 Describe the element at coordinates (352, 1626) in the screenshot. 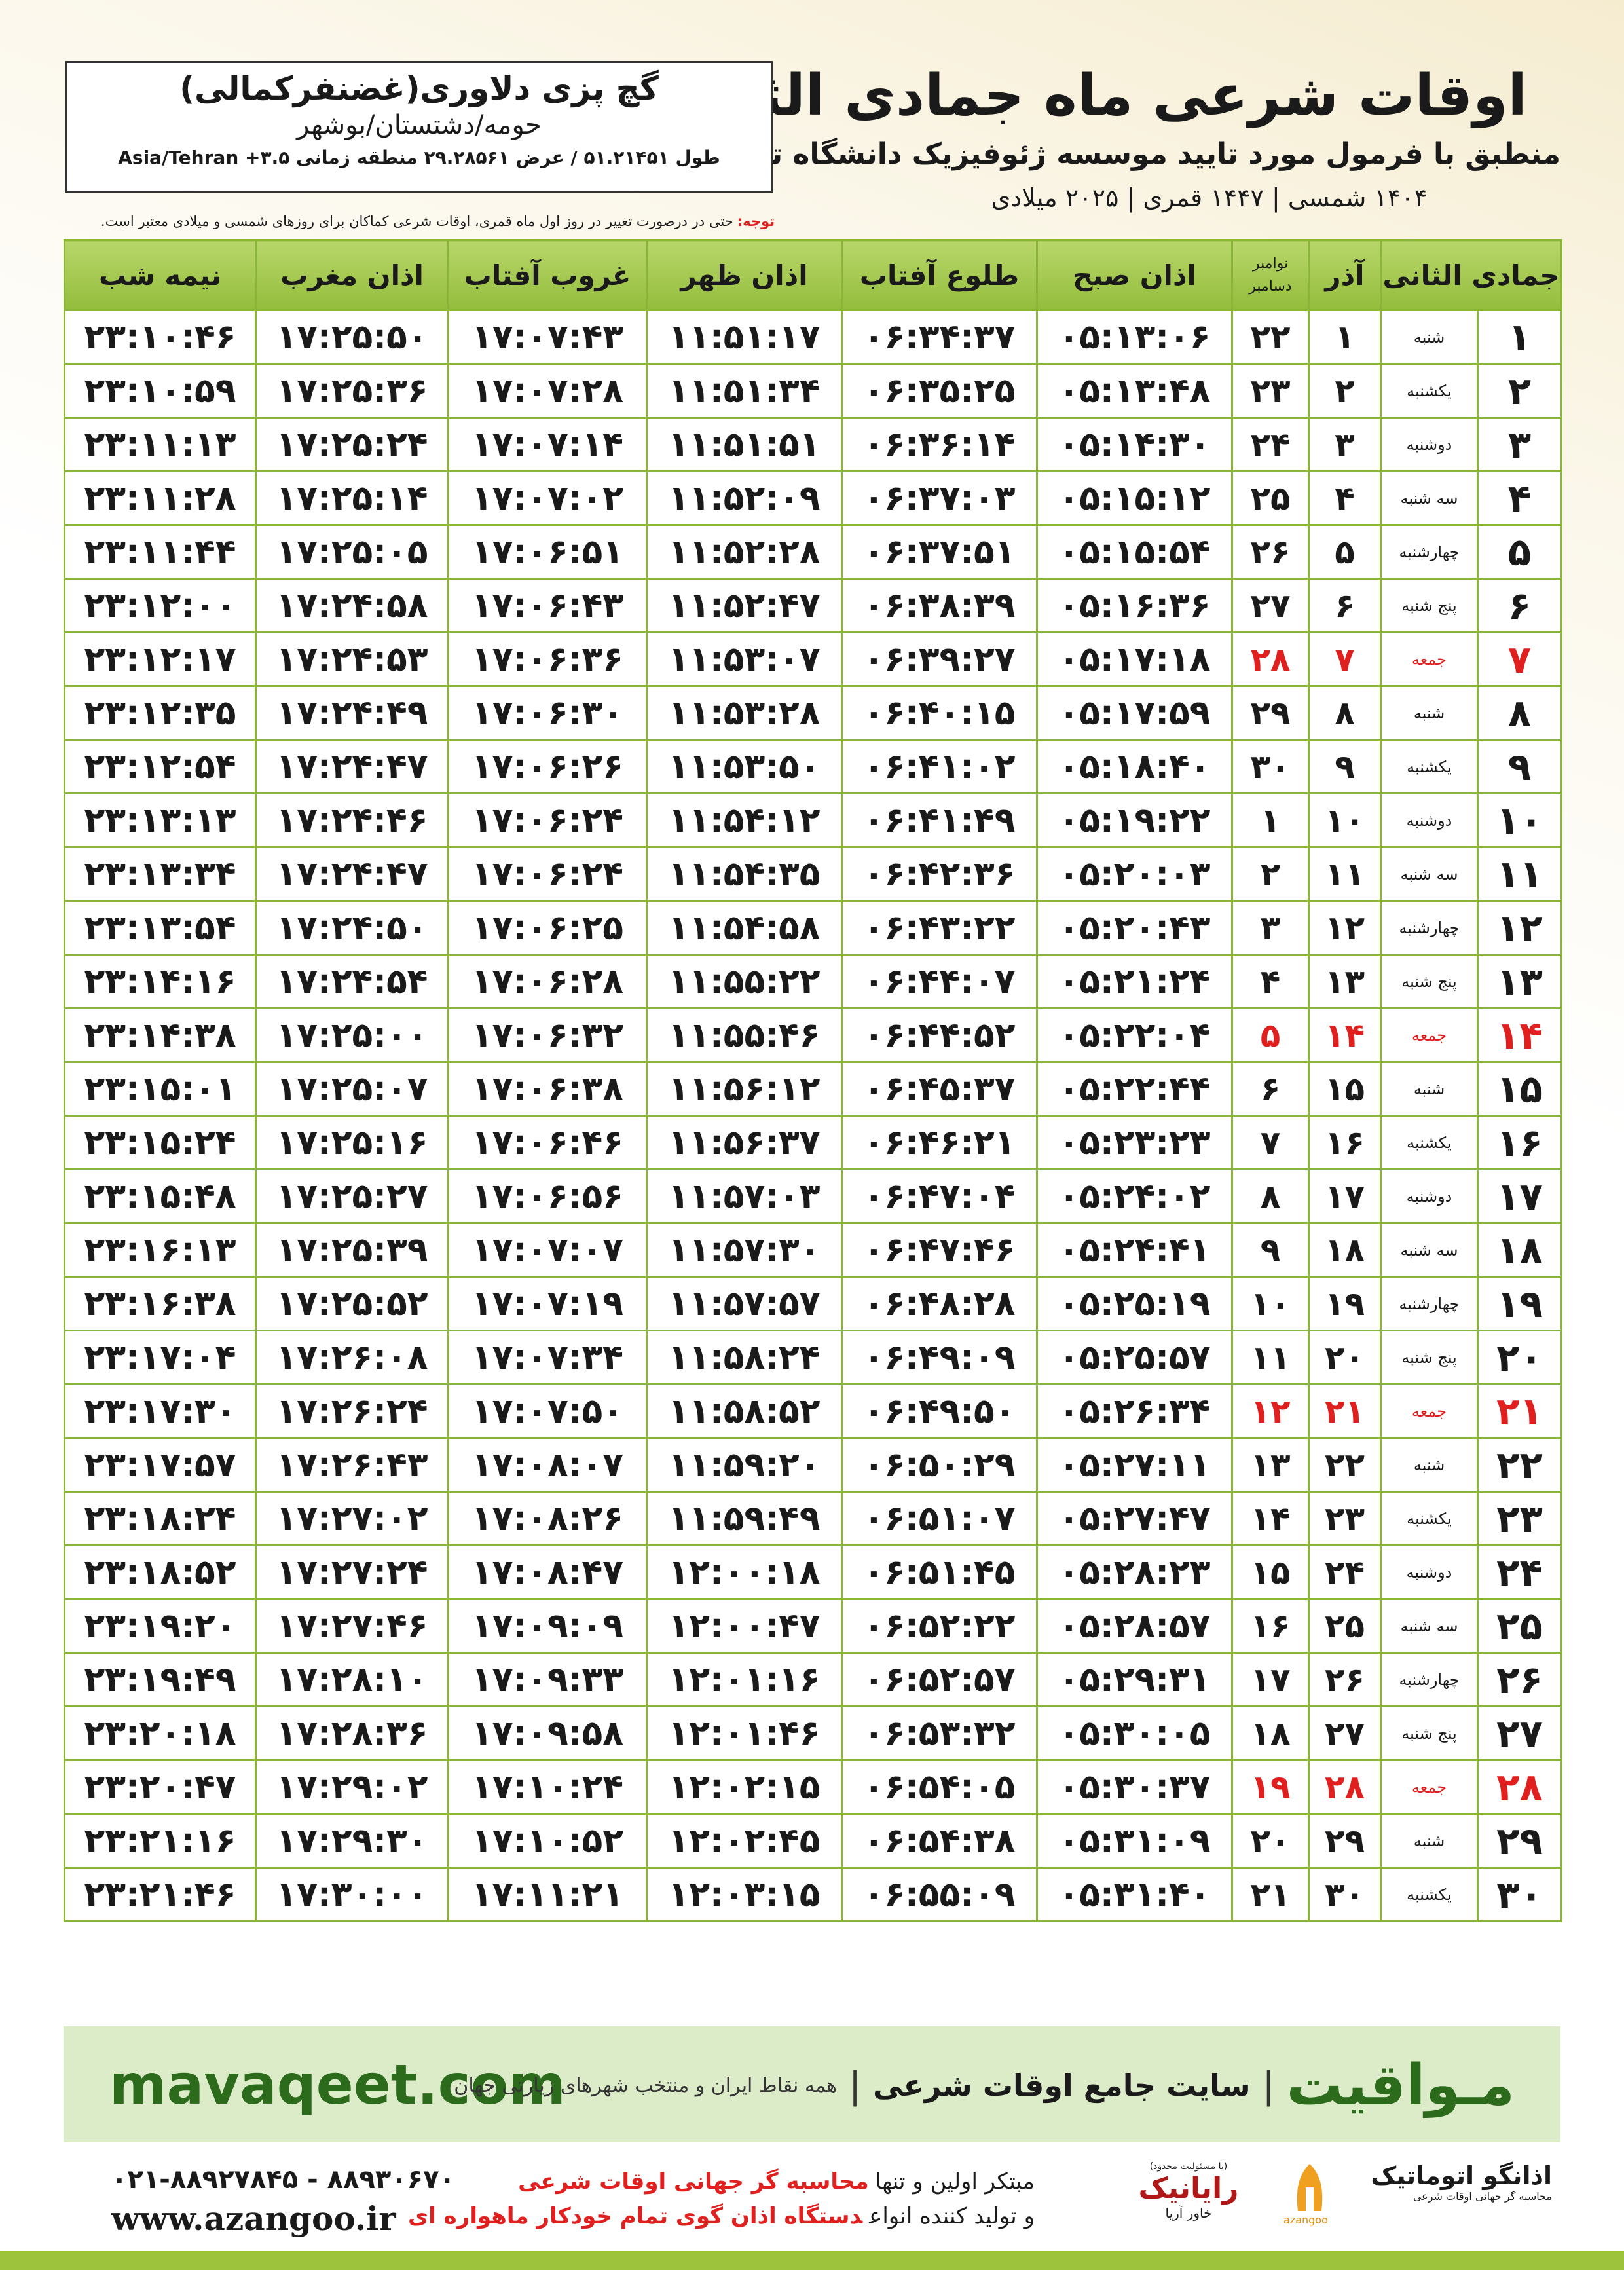

I see `table-cell: ۱۷:۲۷:۴۶` at that location.